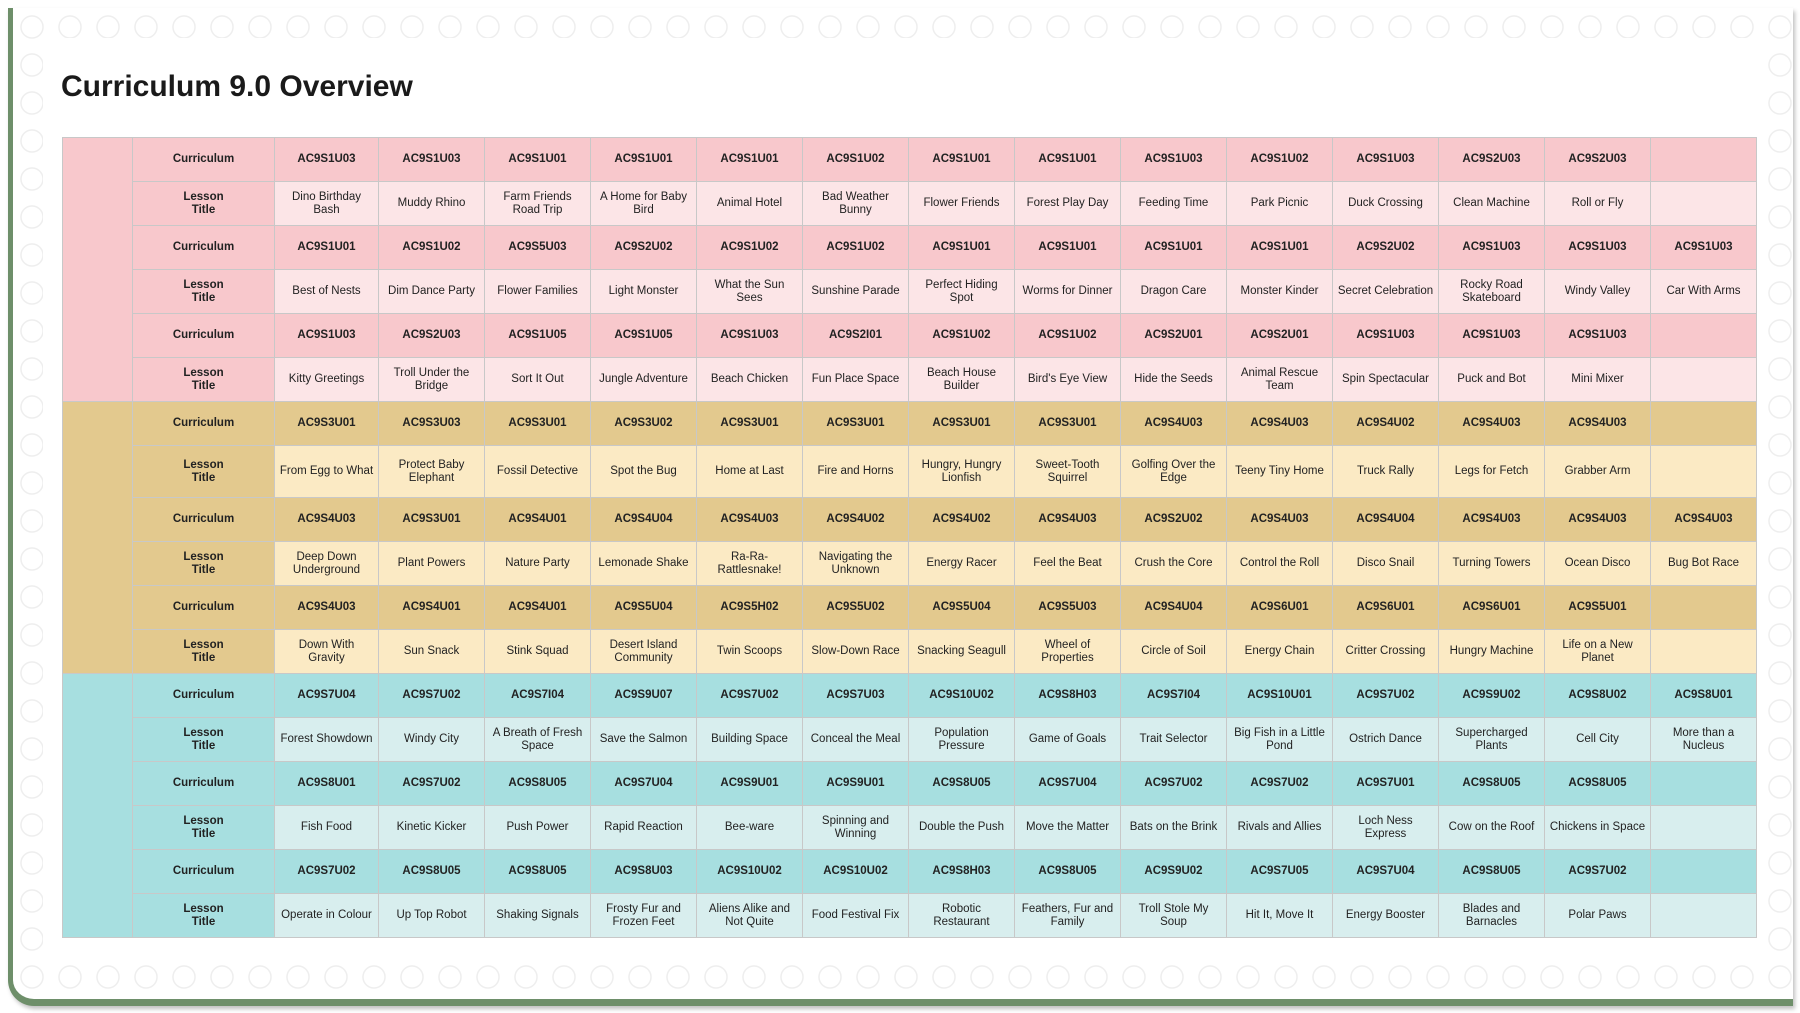 This screenshot has width=1800, height=1013. What do you see at coordinates (1067, 563) in the screenshot?
I see `lesson-title-cell: Feel the Beat` at bounding box center [1067, 563].